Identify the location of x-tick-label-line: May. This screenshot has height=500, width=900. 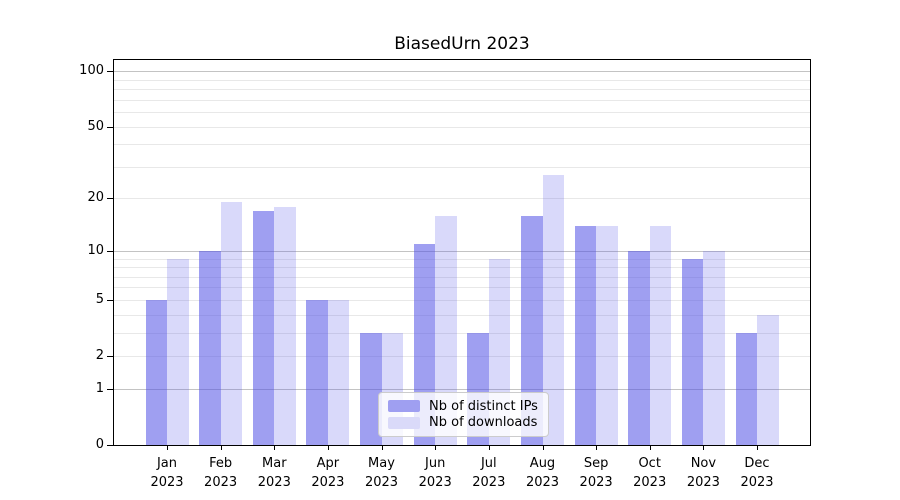
(381, 463).